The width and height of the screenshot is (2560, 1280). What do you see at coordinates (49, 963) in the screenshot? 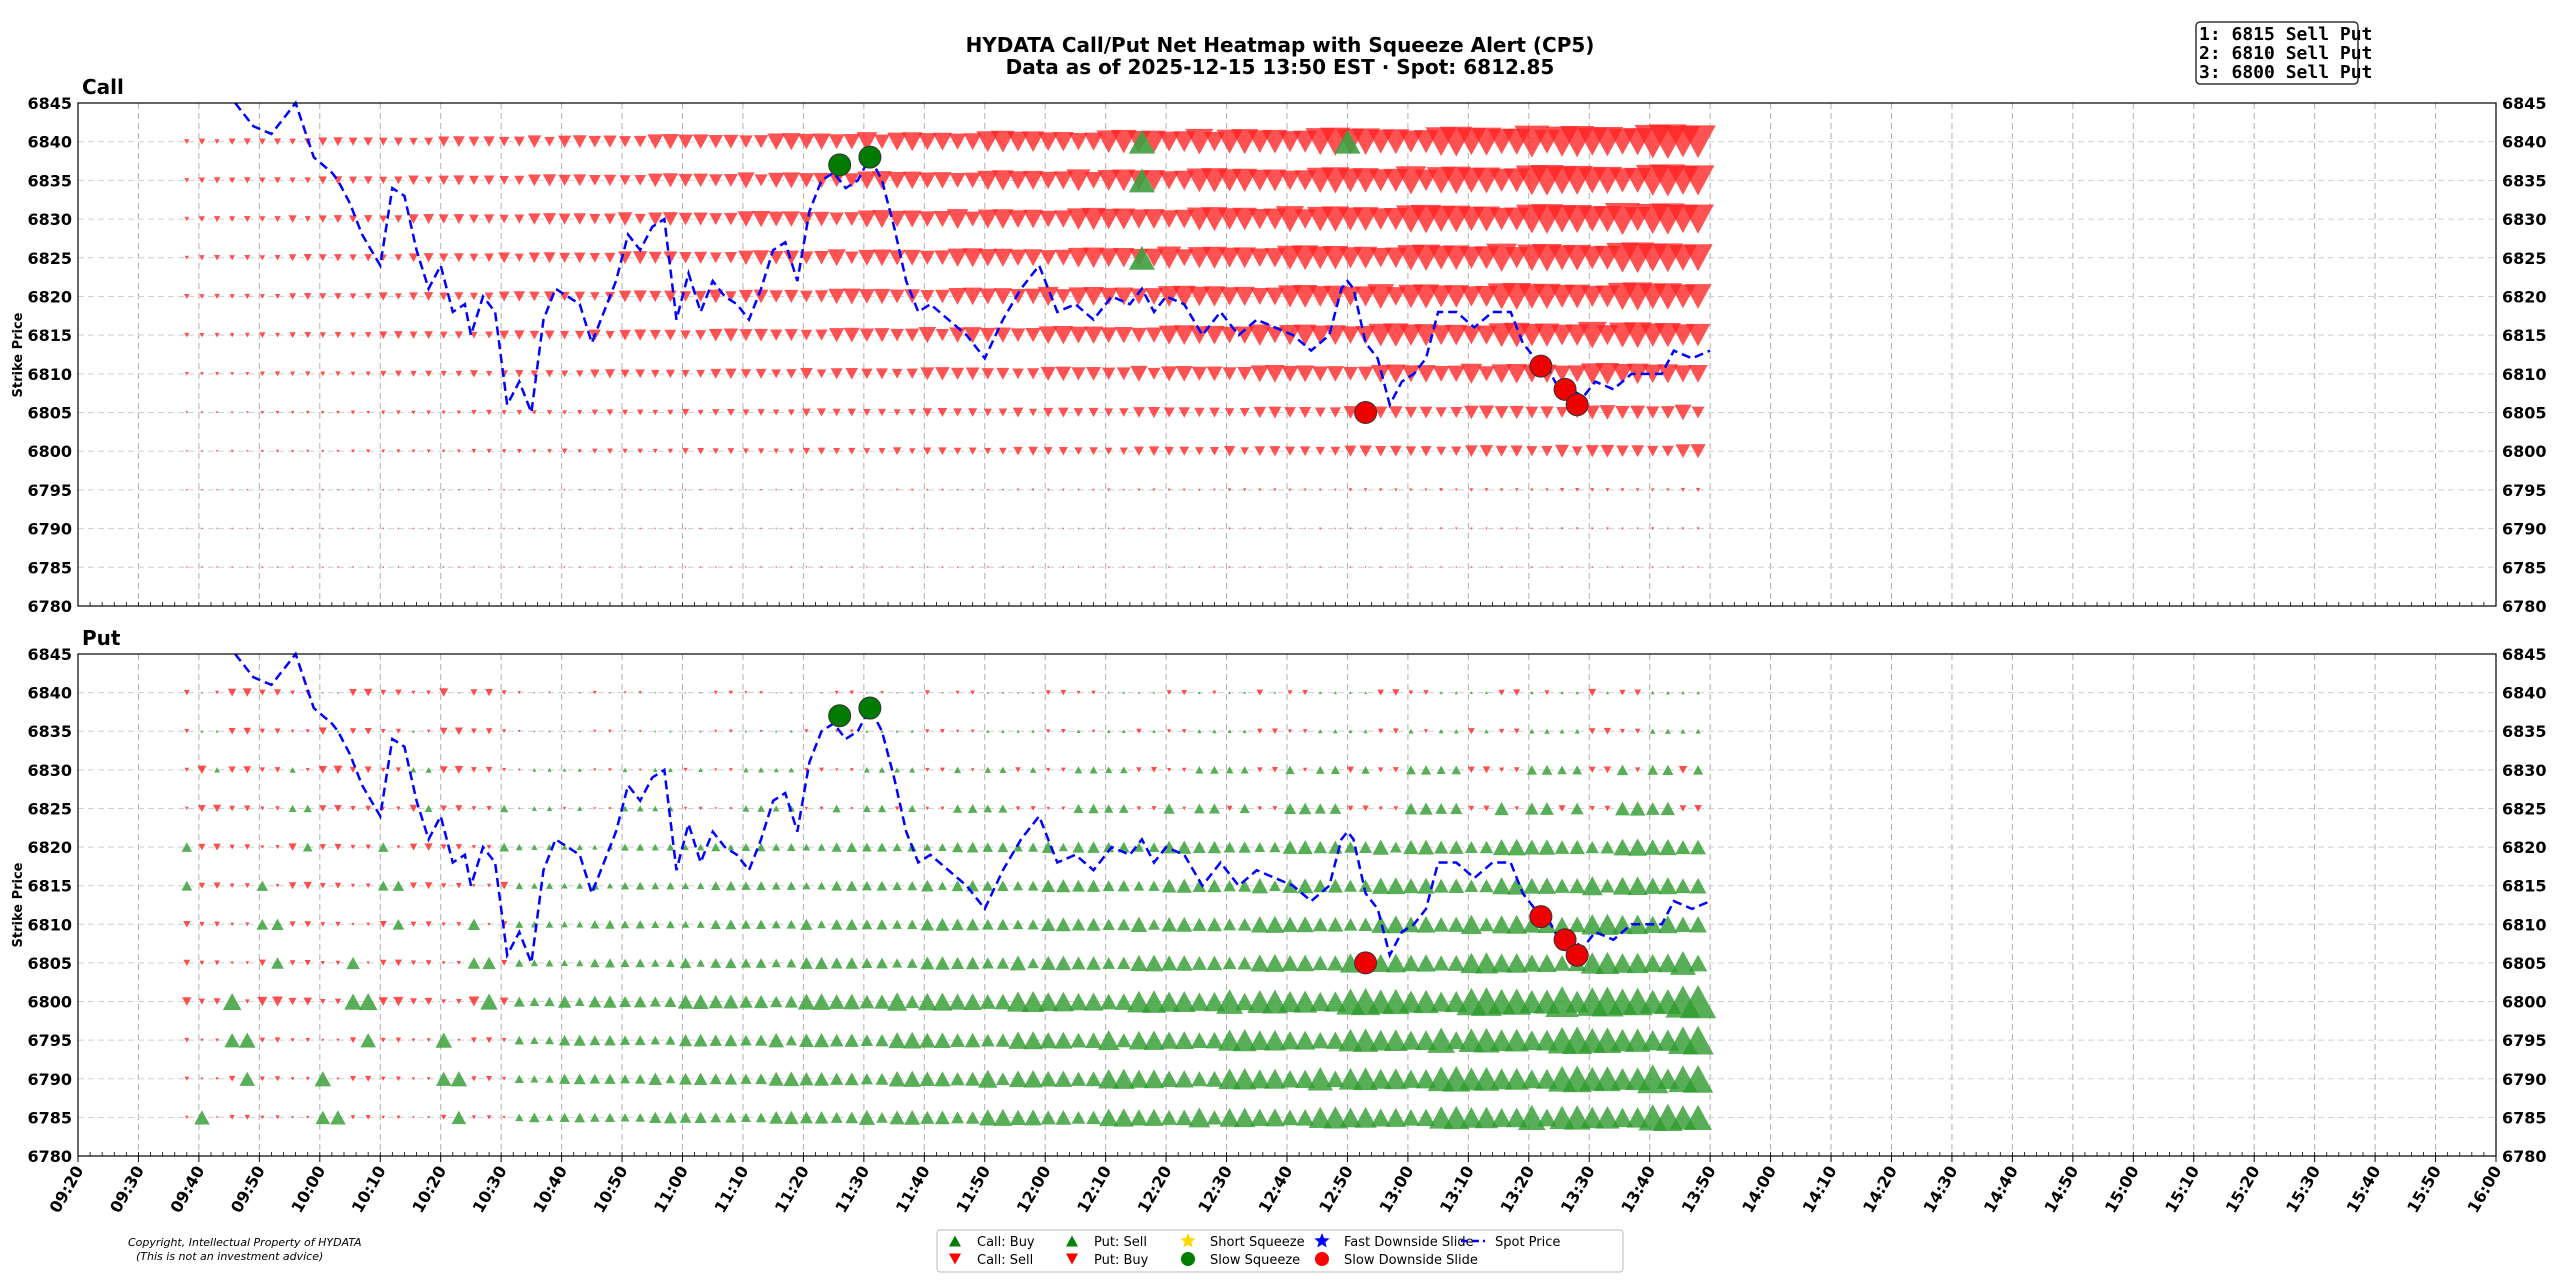
I see `ytick-left-put: 6805` at bounding box center [49, 963].